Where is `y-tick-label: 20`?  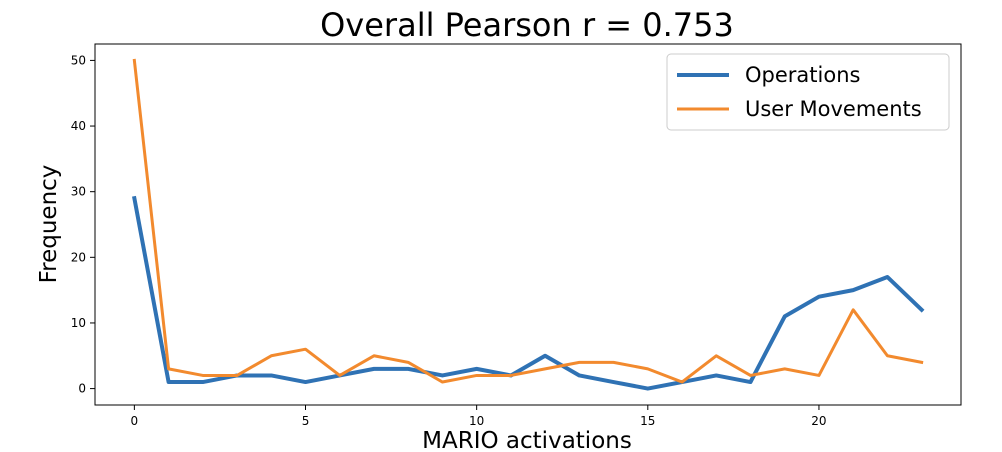
y-tick-label: 20 is located at coordinates (78, 257).